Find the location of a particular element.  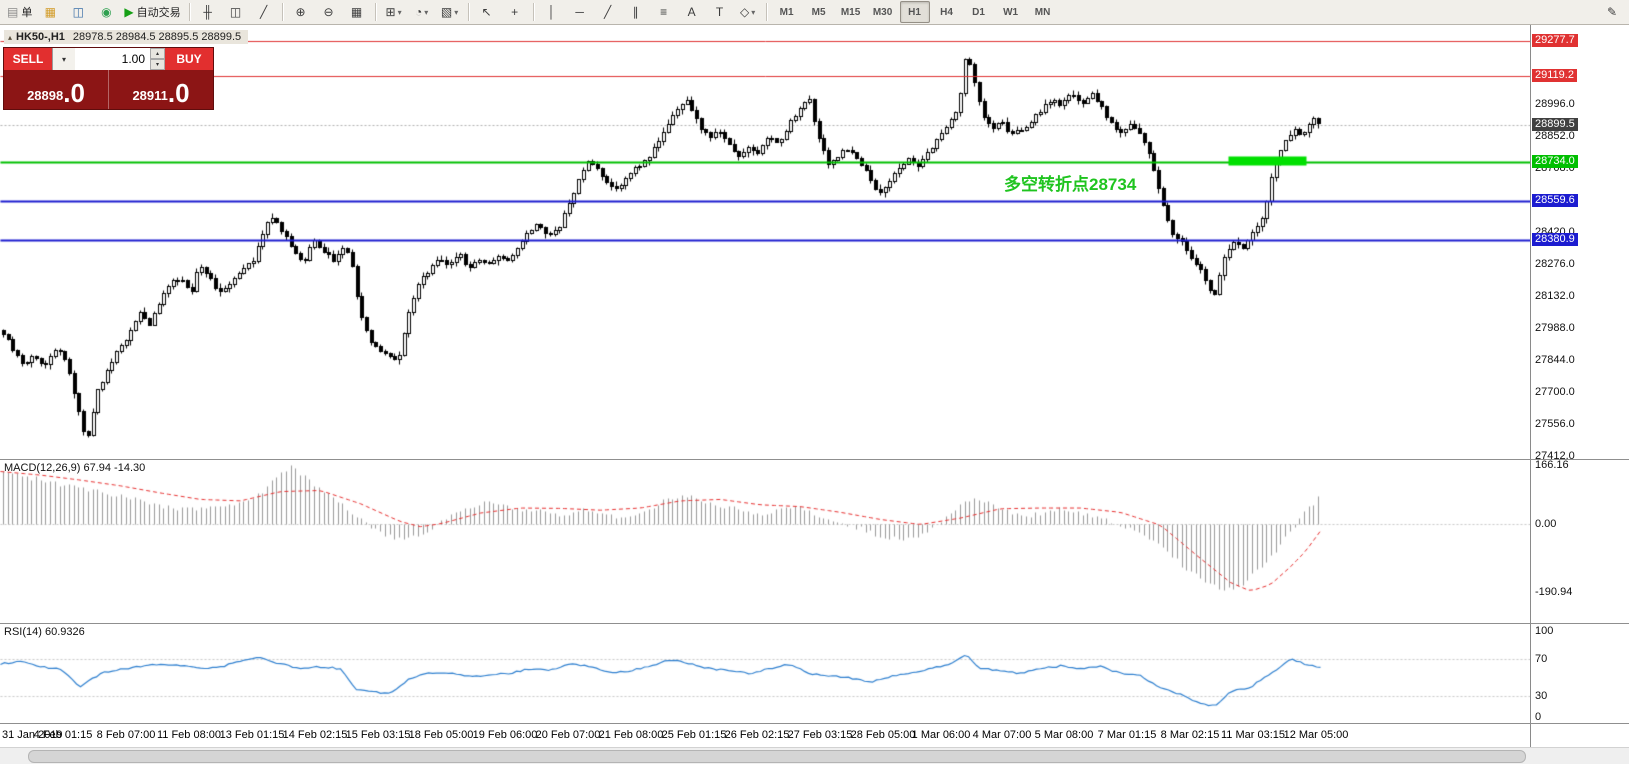

chart-marker-icon: ▴ is located at coordinates (10, 37).